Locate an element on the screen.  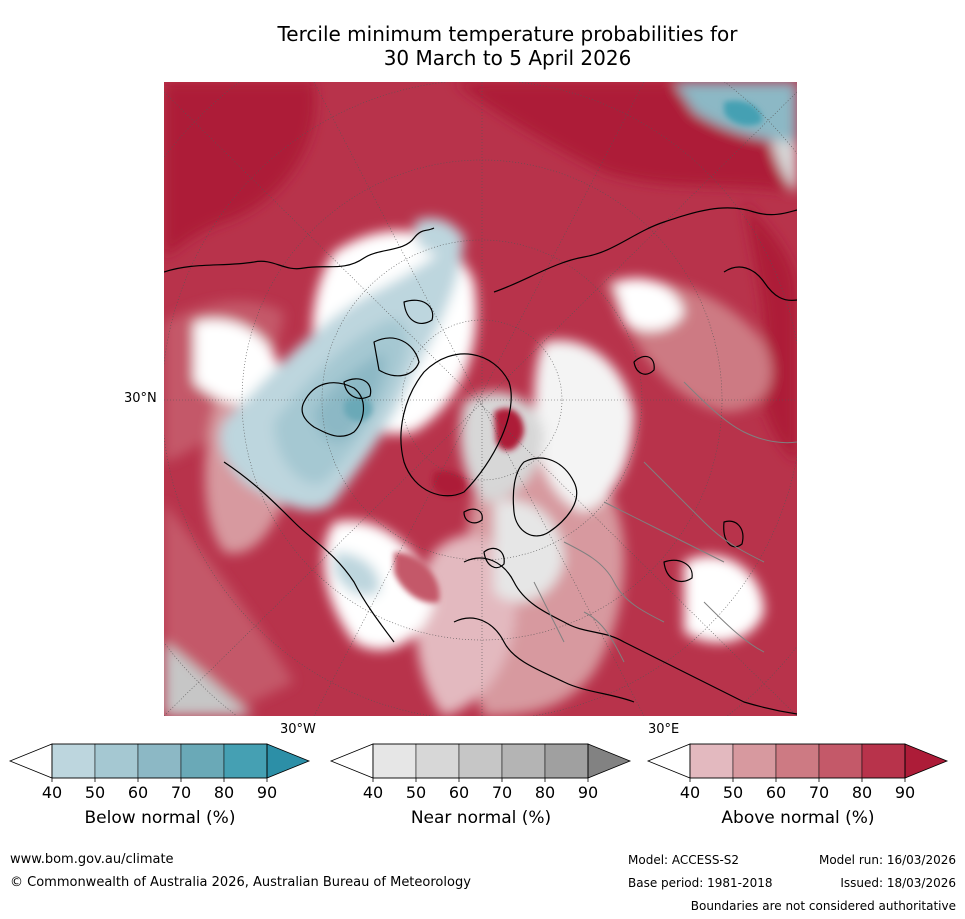
lat-label-30n: 30°N is located at coordinates (140, 398).